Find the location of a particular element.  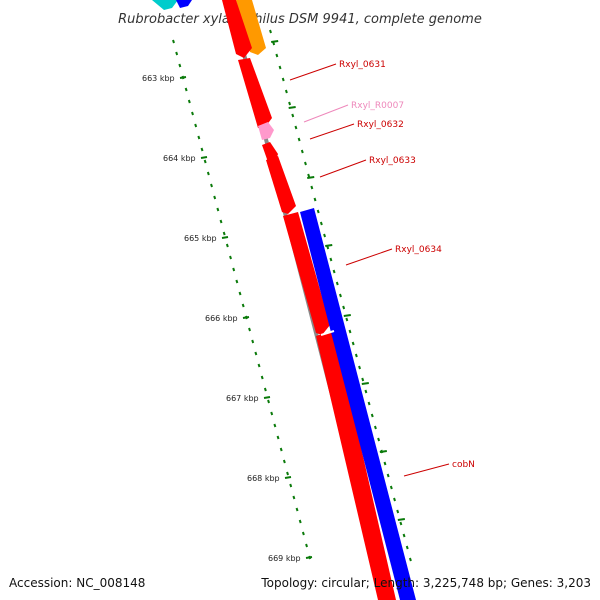

kbp-label: 663 kbp is located at coordinates (158, 78).